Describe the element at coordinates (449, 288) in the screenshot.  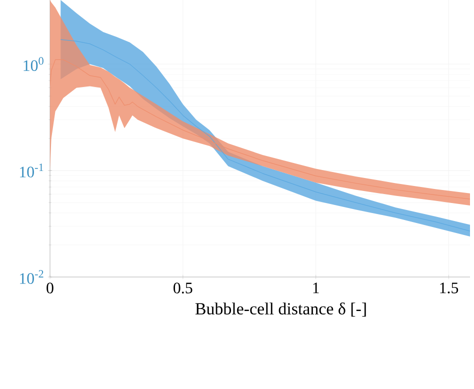
I see `x-tick-label: 1.5` at that location.